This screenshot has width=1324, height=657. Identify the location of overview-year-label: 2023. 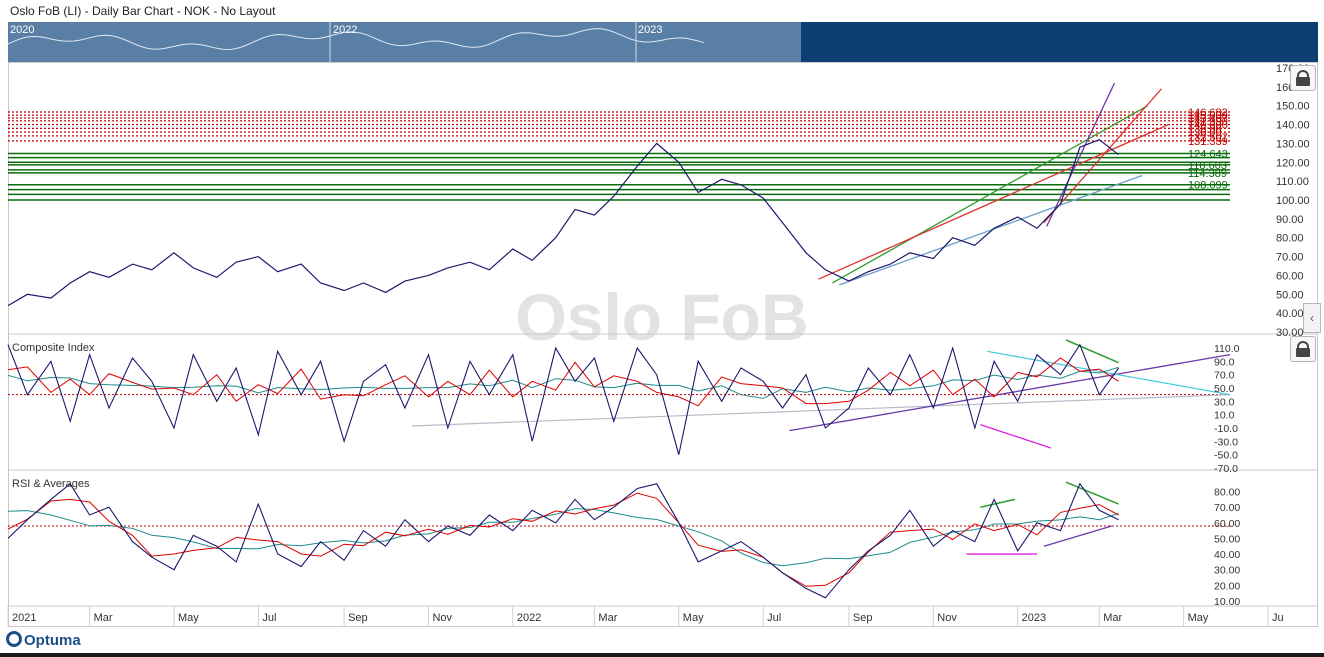
(650, 30).